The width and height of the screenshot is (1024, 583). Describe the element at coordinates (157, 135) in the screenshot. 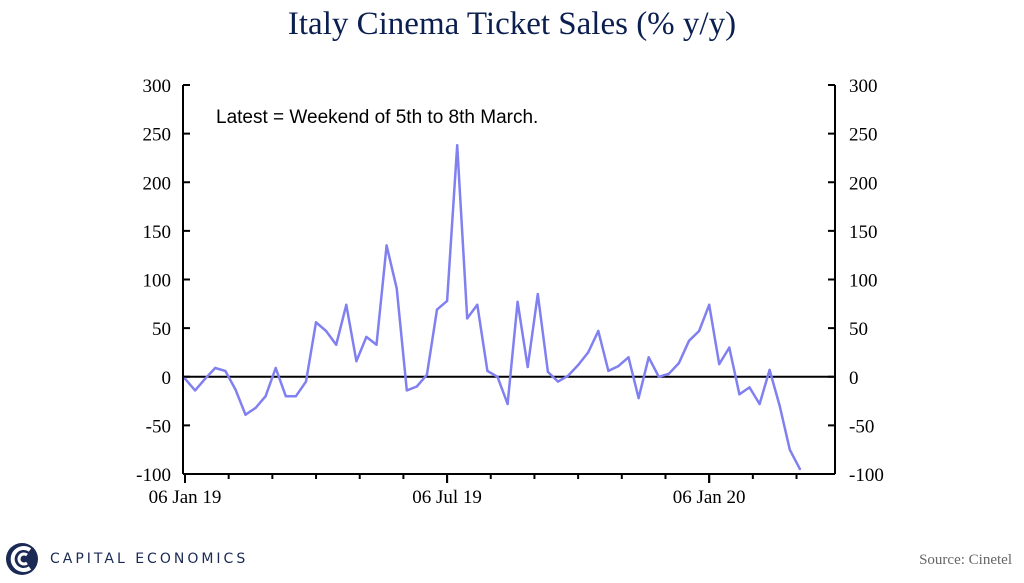

I see `y-left-tick-label: 250` at that location.